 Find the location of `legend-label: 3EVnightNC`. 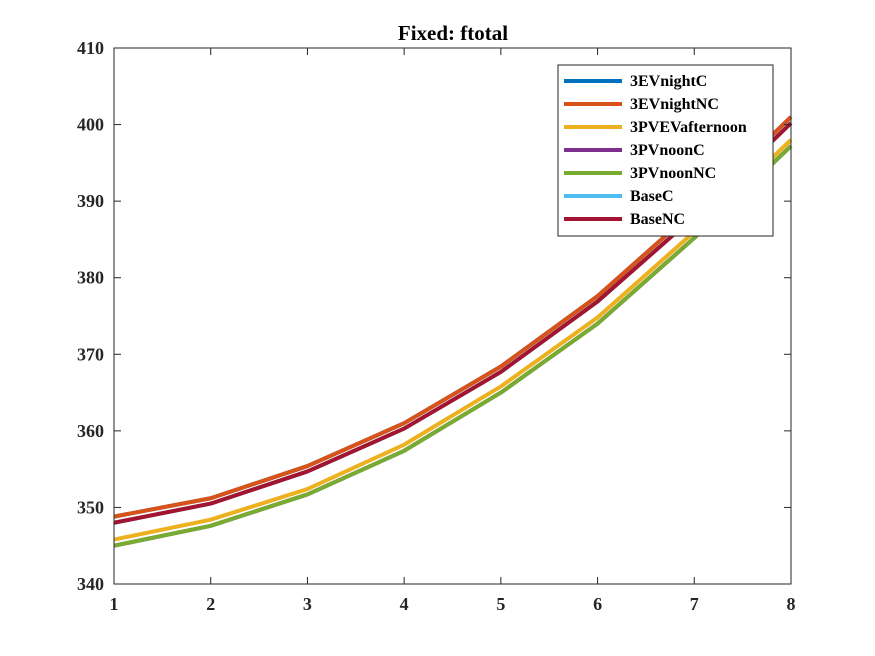

legend-label: 3EVnightNC is located at coordinates (674, 104).